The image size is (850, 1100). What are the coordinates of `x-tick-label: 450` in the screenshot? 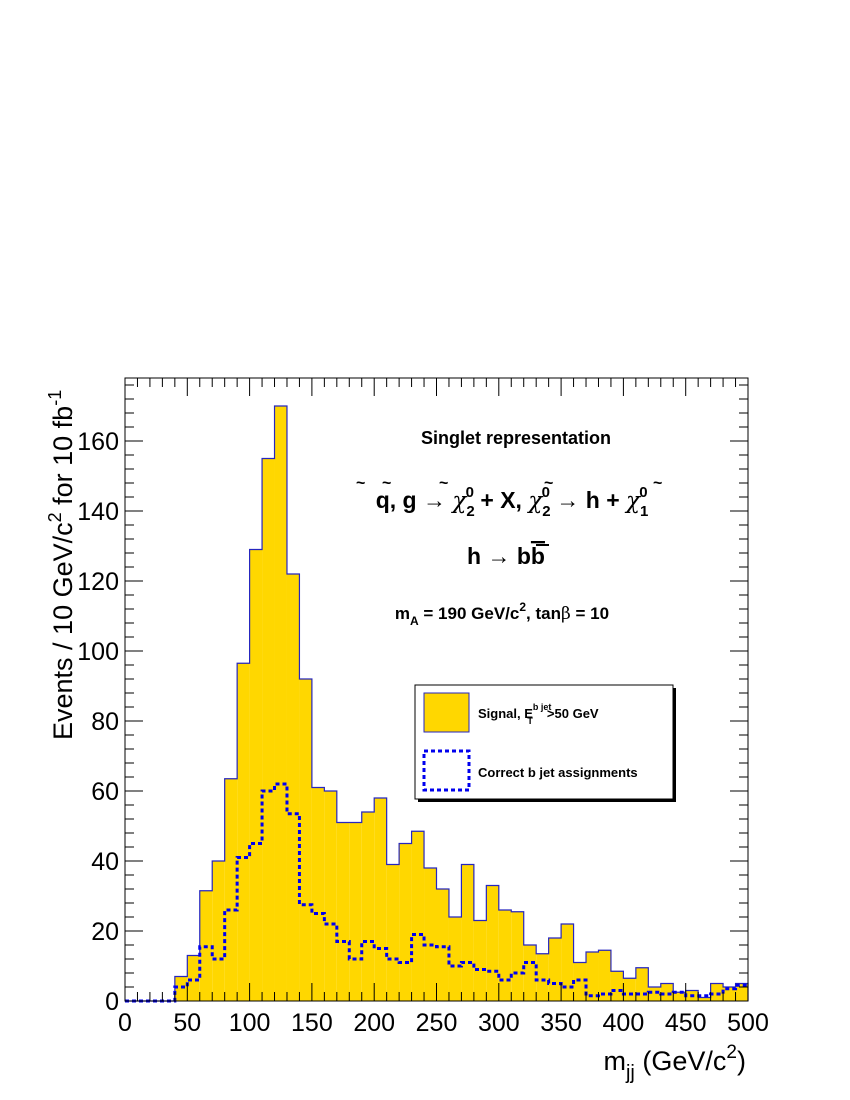 It's located at (686, 1023).